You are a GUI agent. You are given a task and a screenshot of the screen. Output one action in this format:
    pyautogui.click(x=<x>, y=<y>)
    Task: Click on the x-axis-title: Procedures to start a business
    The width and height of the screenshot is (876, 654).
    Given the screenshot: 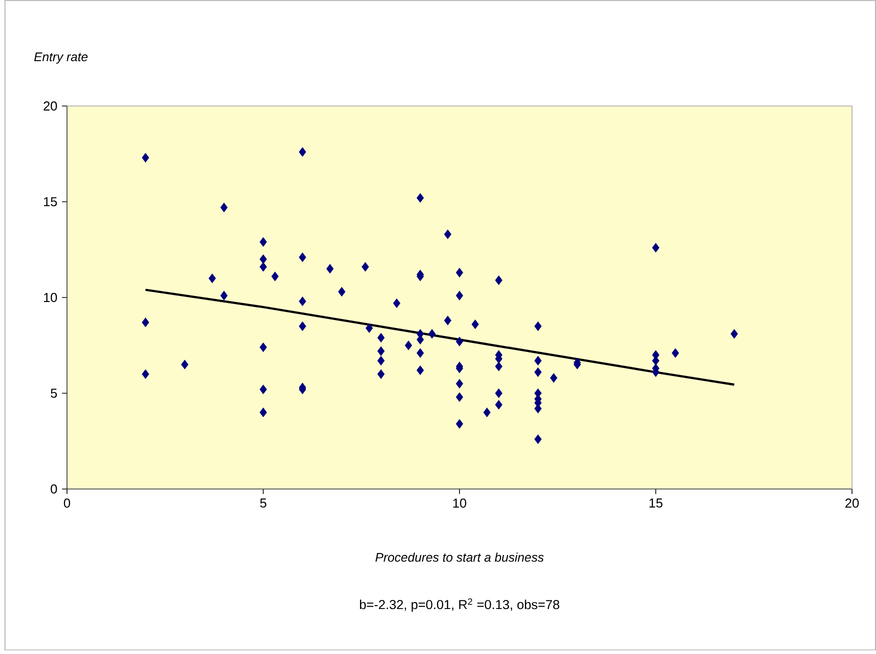 What is the action you would take?
    pyautogui.click(x=459, y=557)
    